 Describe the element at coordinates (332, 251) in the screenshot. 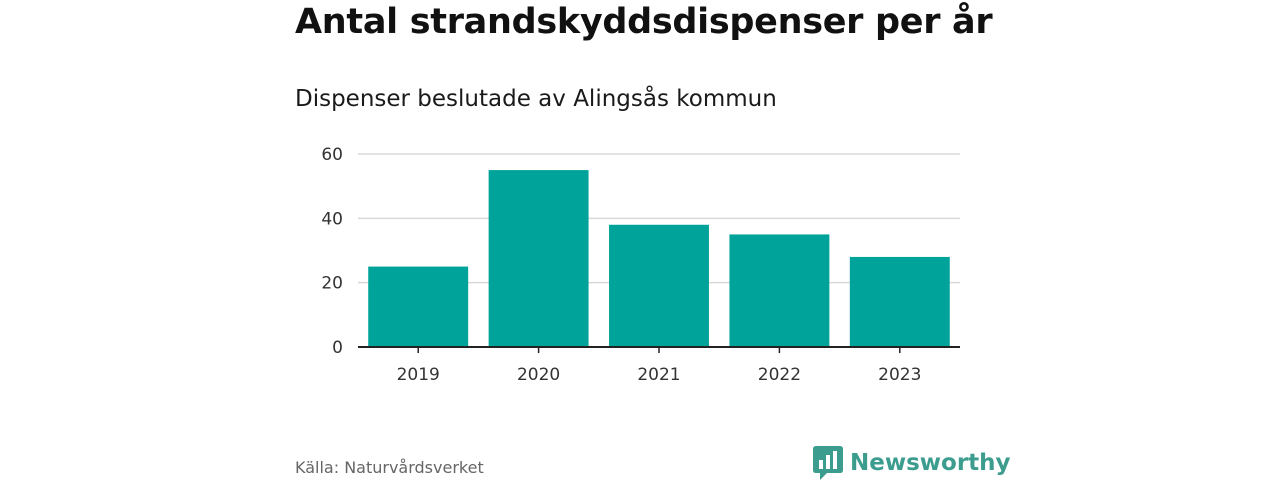

I see `y-axis-tick-labels: 0 20 40 60` at that location.